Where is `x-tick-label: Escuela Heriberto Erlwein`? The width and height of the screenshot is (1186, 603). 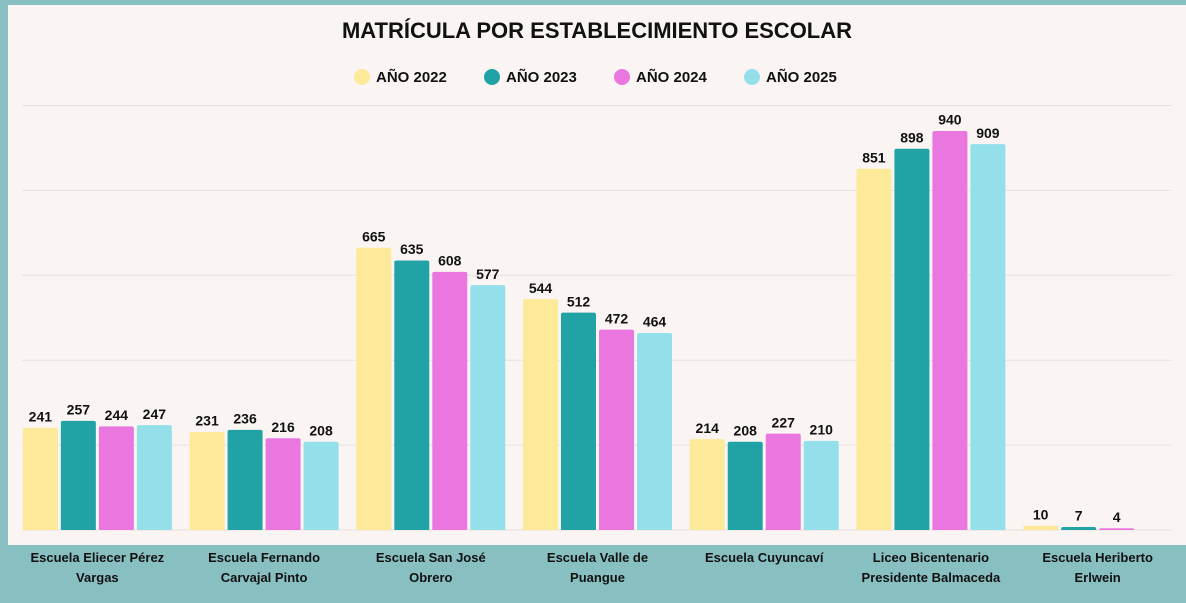
x-tick-label: Escuela Heriberto Erlwein is located at coordinates (1097, 567).